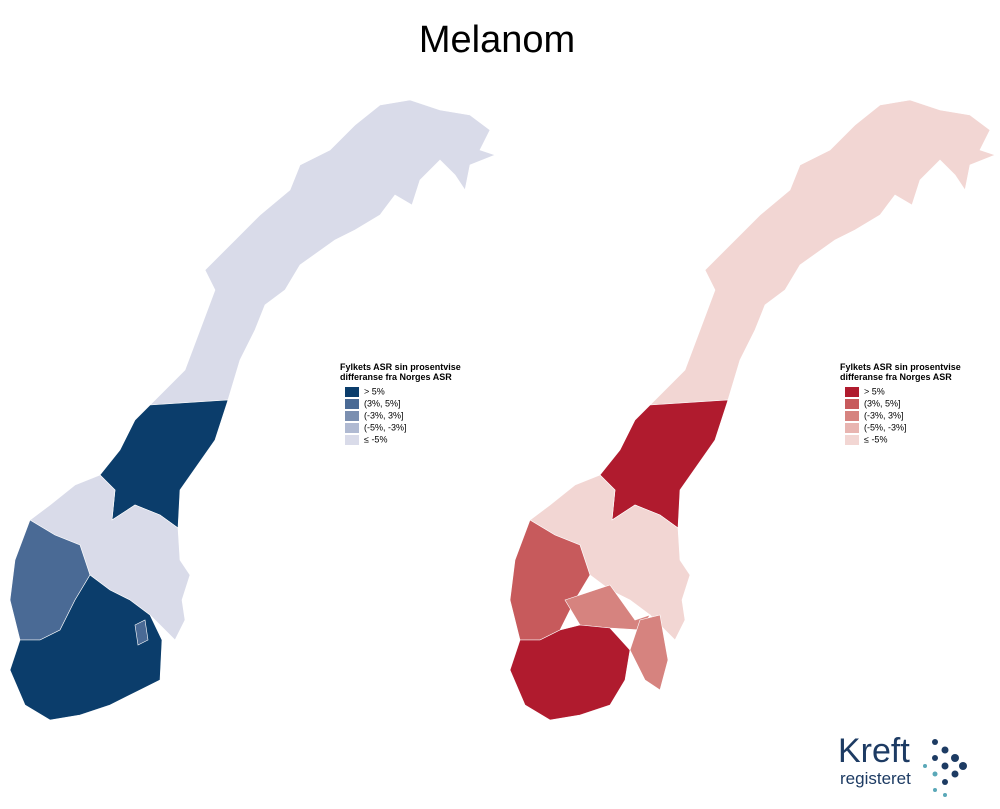 This screenshot has width=1000, height=809. Describe the element at coordinates (497, 40) in the screenshot. I see `title: Melanom` at that location.